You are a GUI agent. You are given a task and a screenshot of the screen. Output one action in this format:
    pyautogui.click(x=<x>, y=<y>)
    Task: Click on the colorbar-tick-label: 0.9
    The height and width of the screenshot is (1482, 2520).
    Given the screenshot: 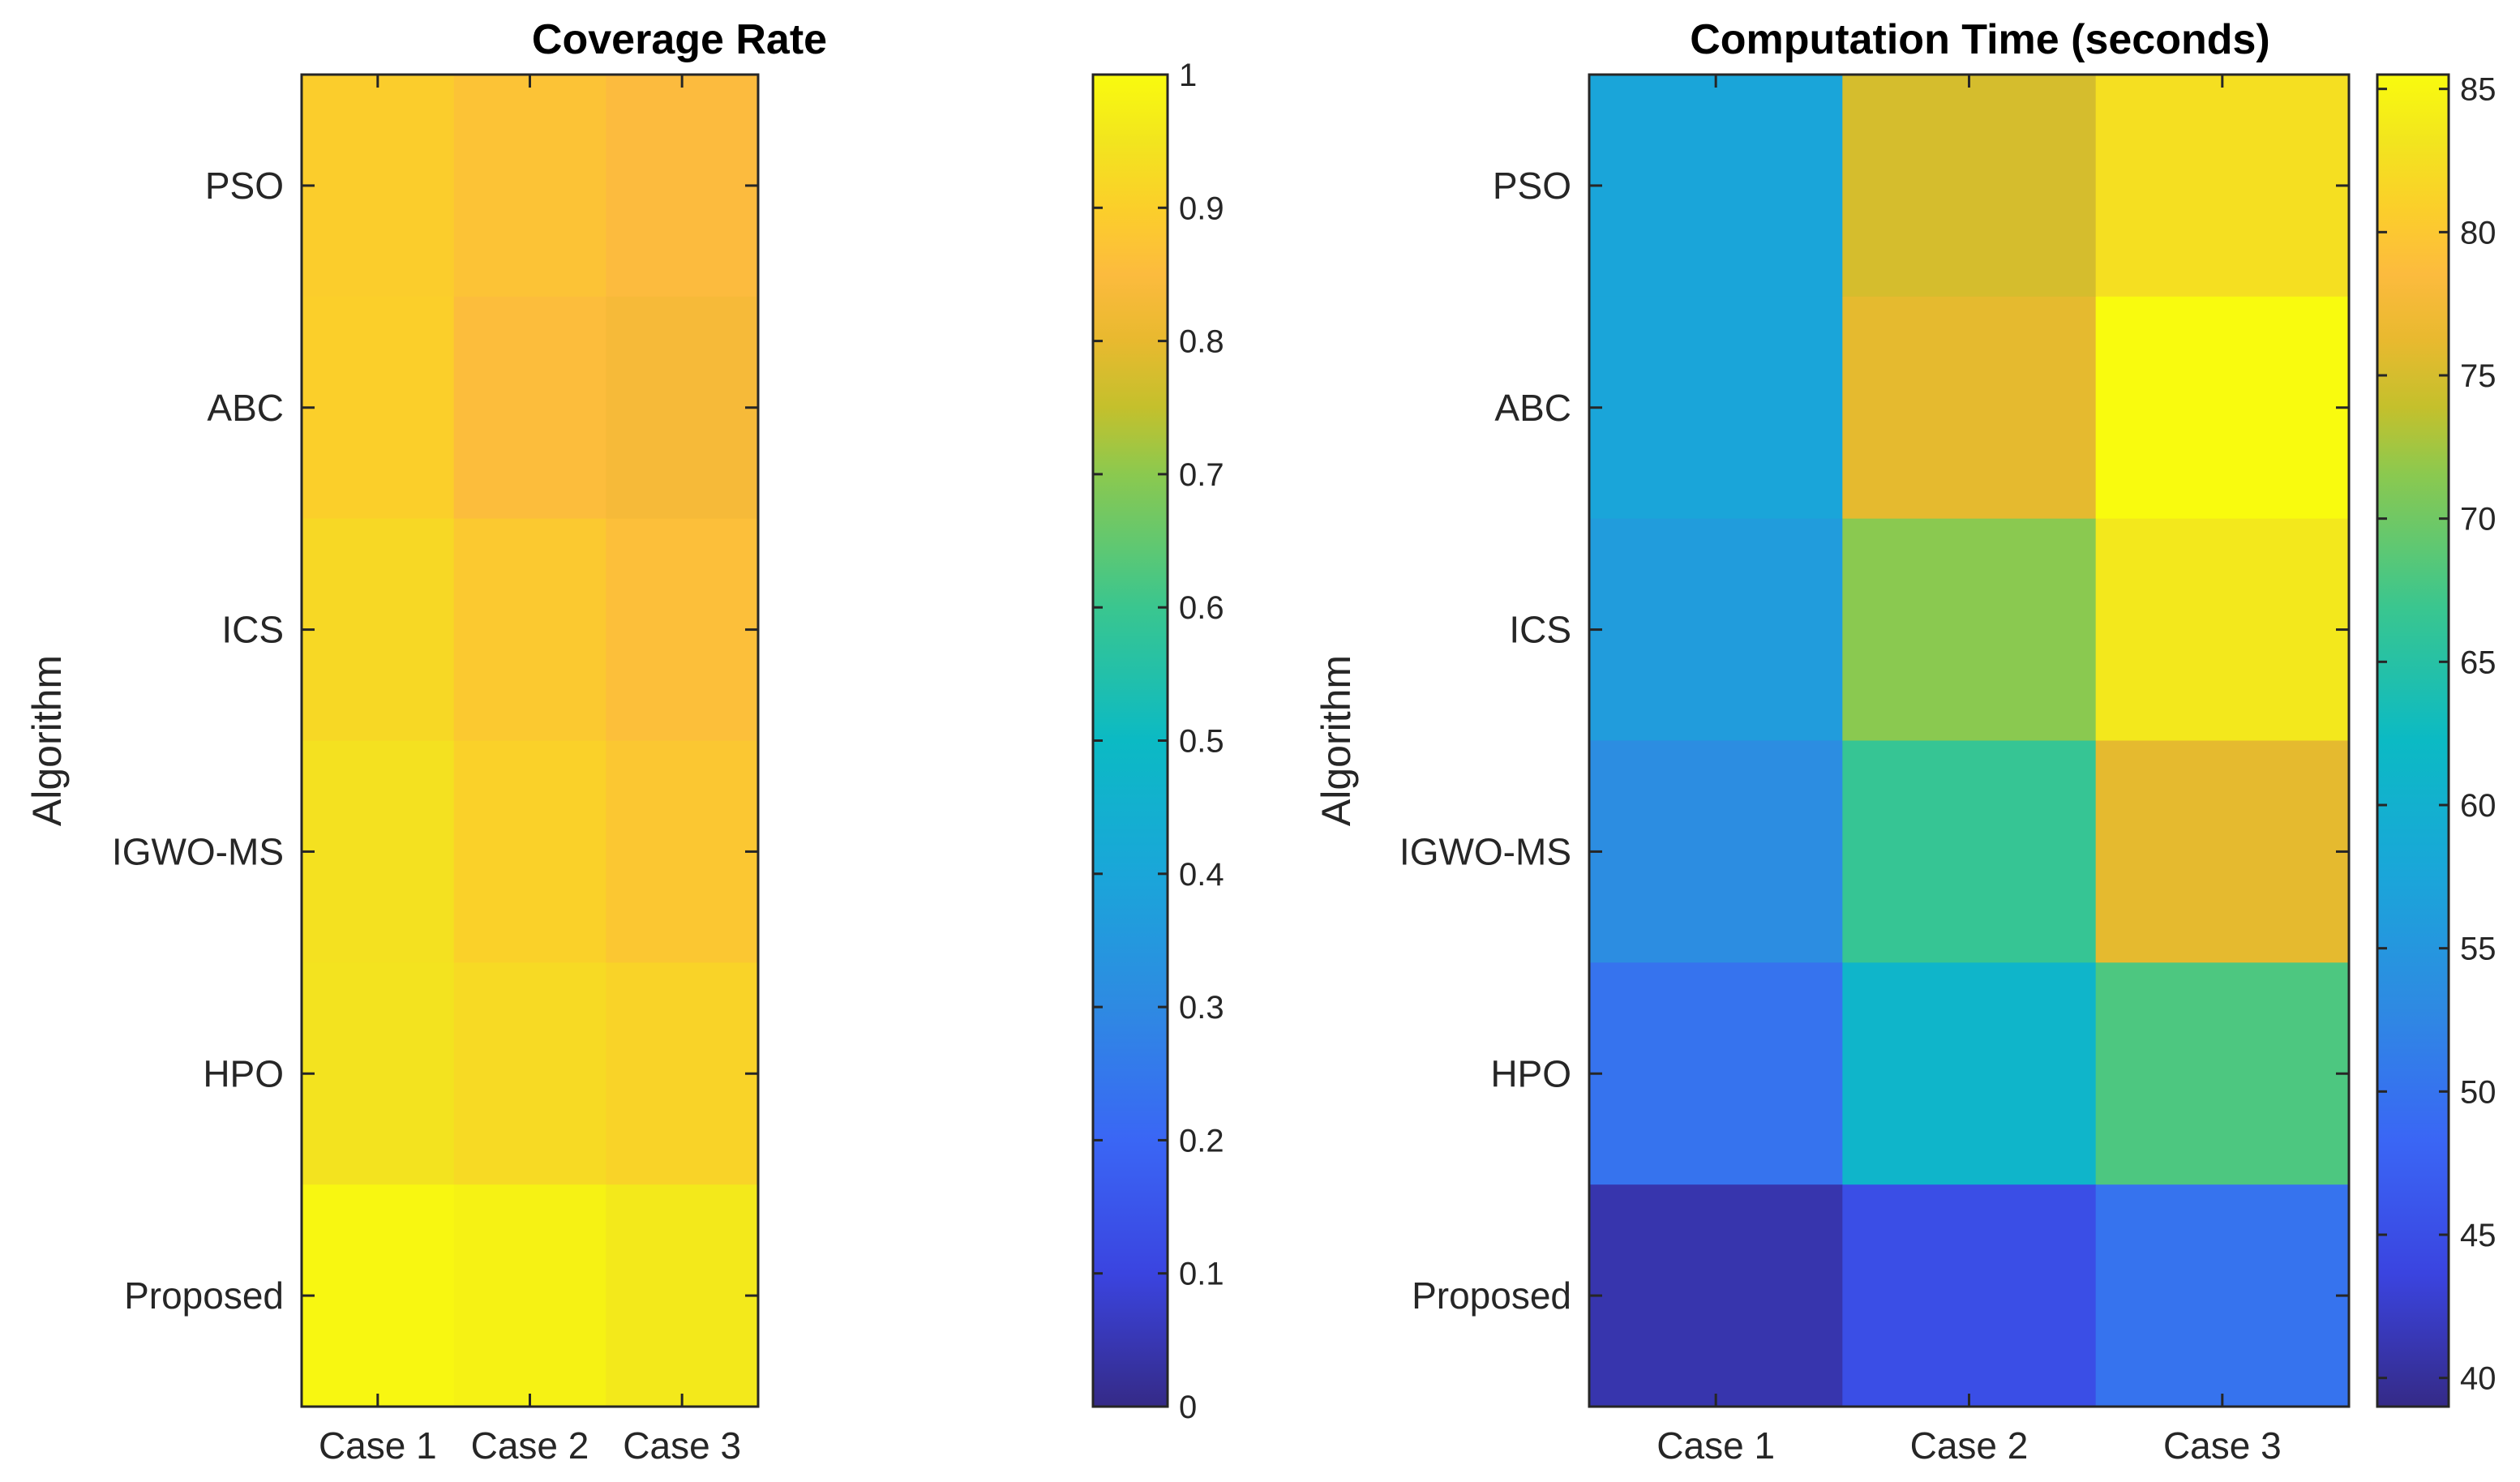 What is the action you would take?
    pyautogui.click(x=1202, y=208)
    